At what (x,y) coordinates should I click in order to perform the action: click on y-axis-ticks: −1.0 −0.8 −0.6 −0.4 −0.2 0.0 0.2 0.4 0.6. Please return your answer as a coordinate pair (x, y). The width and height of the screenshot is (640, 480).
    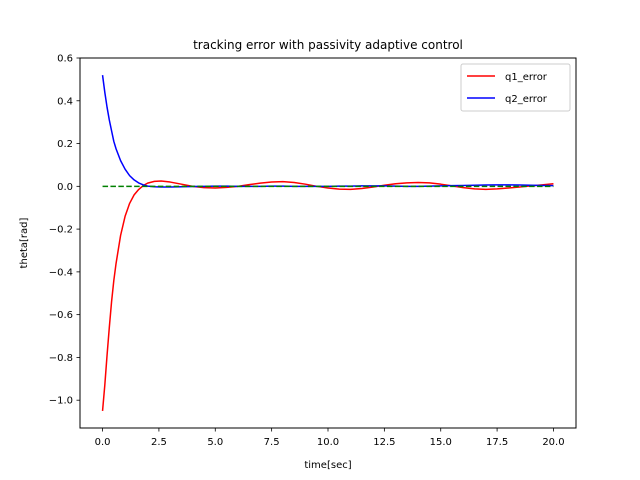
    Looking at the image, I should click on (64, 230).